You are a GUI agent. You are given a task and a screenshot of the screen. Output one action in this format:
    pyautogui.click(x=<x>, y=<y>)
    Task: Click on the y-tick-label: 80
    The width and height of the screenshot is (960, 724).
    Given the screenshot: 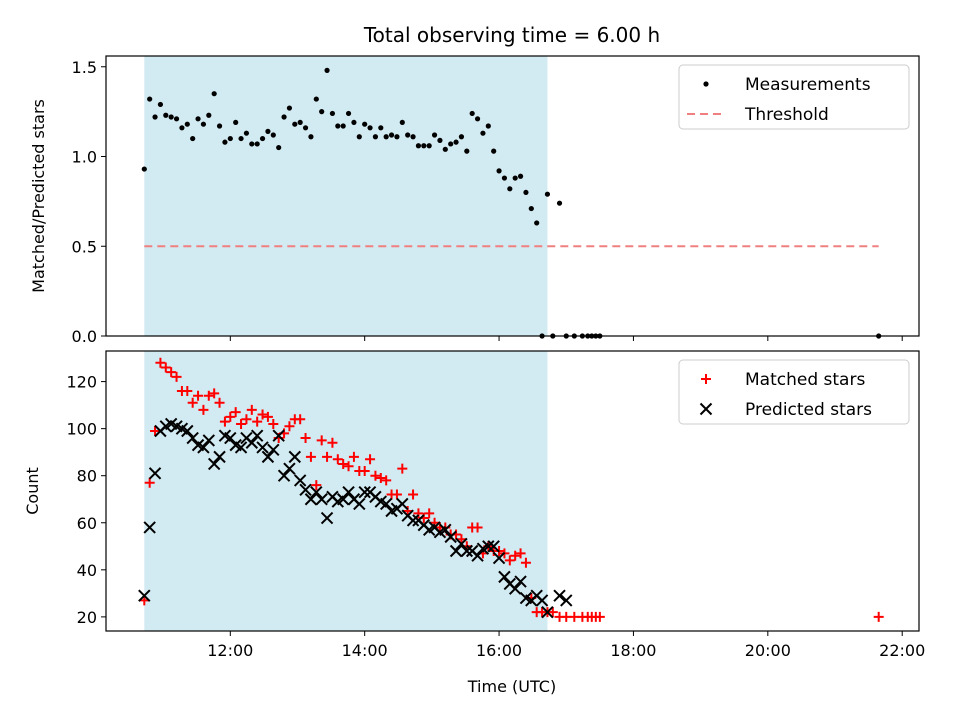 What is the action you would take?
    pyautogui.click(x=87, y=476)
    